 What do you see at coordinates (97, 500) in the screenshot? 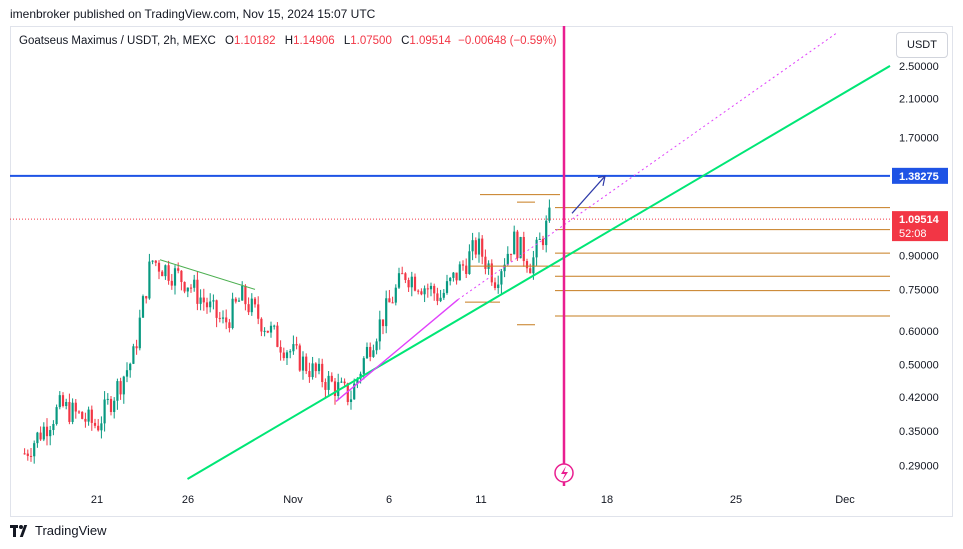
I see `x-tick-label: 21` at bounding box center [97, 500].